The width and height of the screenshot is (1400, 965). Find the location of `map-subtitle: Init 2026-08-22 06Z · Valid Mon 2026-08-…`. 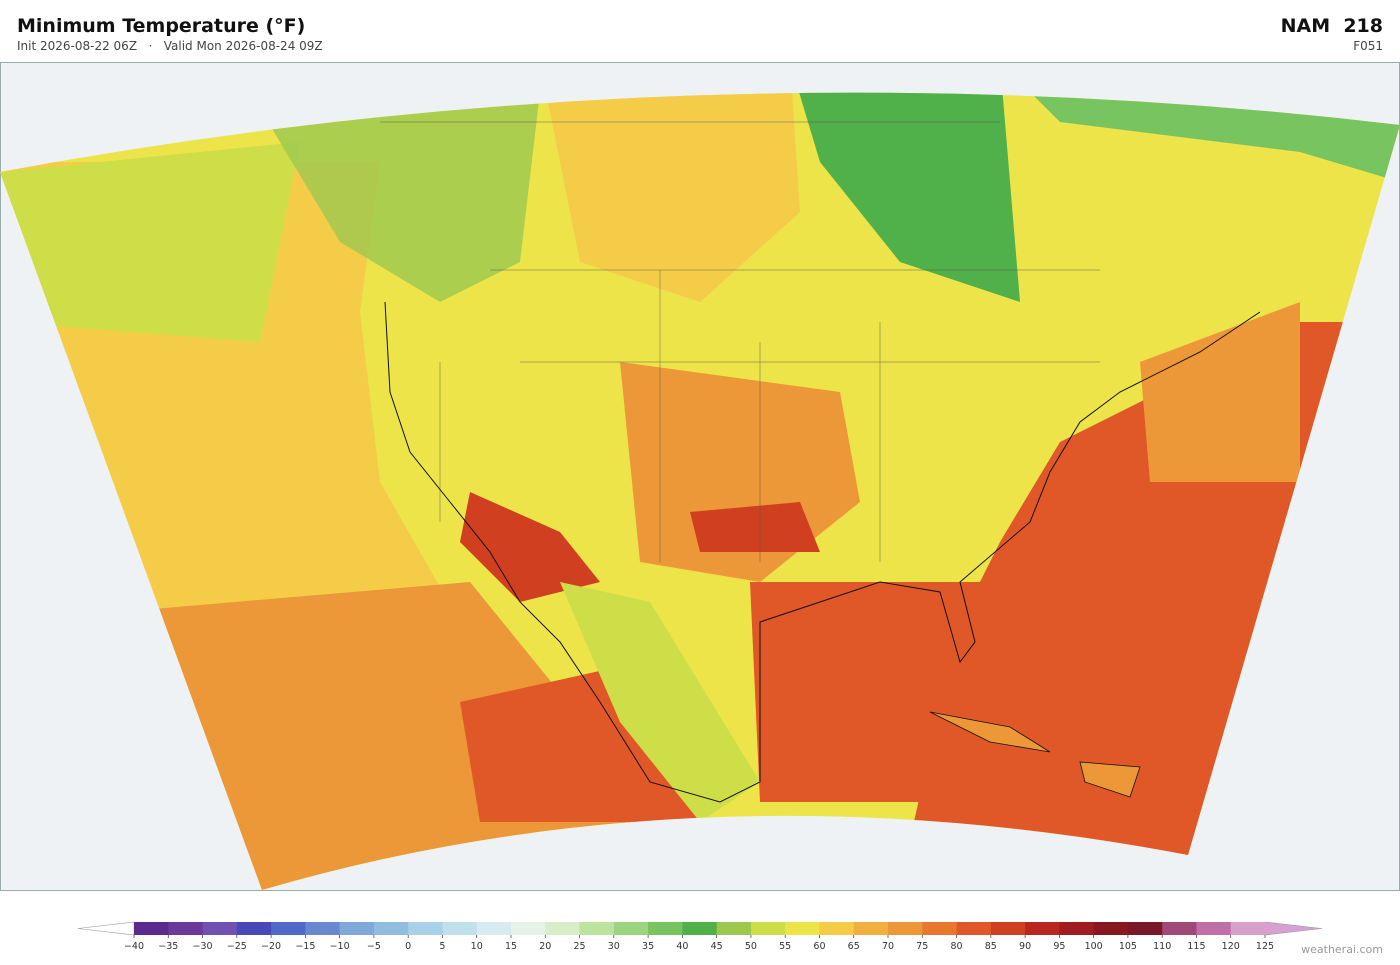

map-subtitle: Init 2026-08-22 06Z · Valid Mon 2026-08-… is located at coordinates (170, 46).